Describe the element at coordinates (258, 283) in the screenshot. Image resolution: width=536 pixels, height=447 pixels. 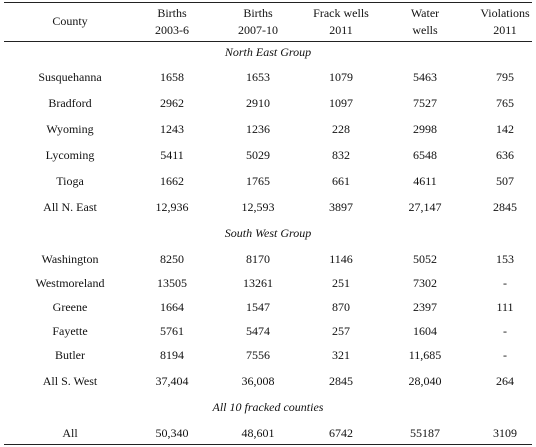
I see `table-cell: 13261` at that location.